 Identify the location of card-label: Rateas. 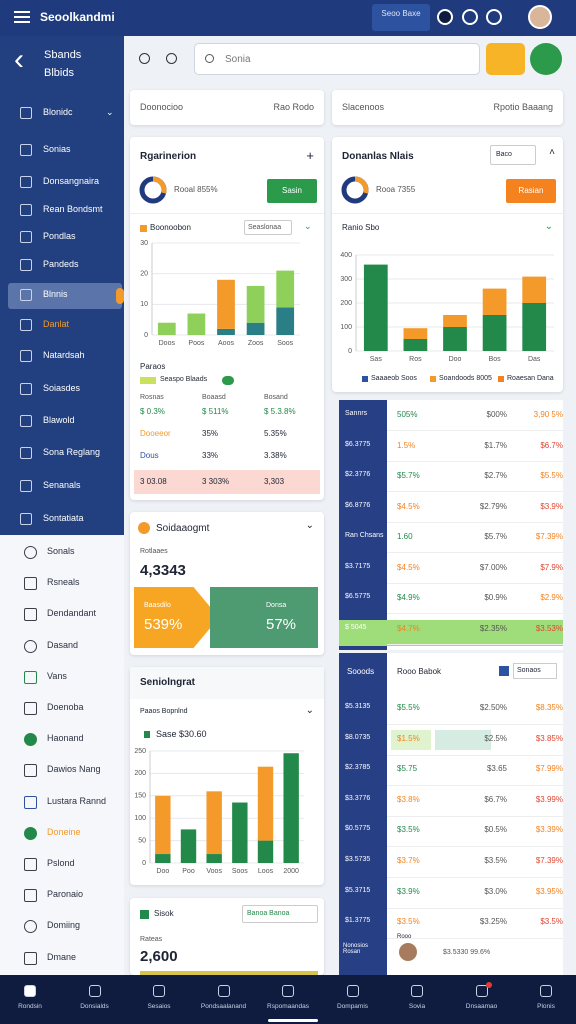
(151, 939).